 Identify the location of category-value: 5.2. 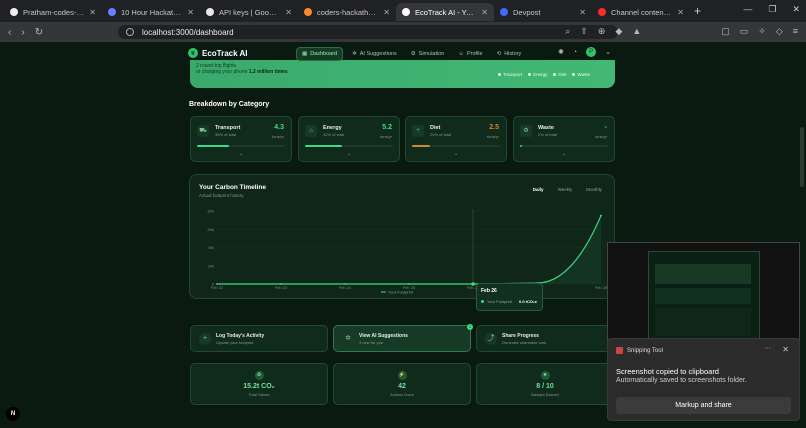
(387, 127).